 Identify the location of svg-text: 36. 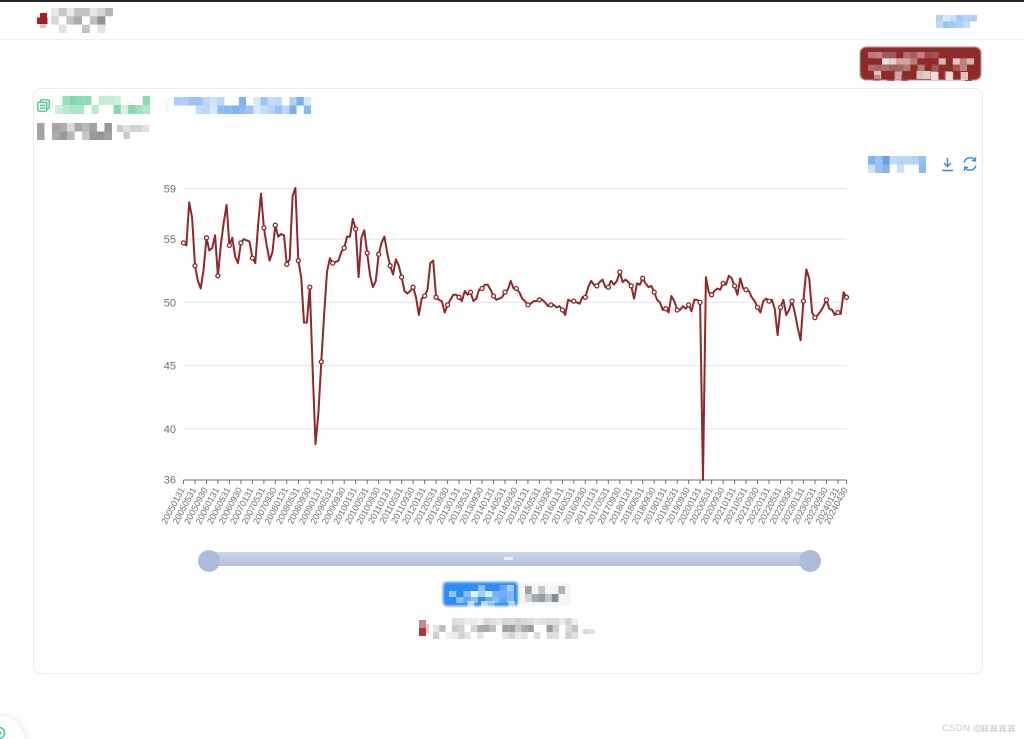
(170, 481).